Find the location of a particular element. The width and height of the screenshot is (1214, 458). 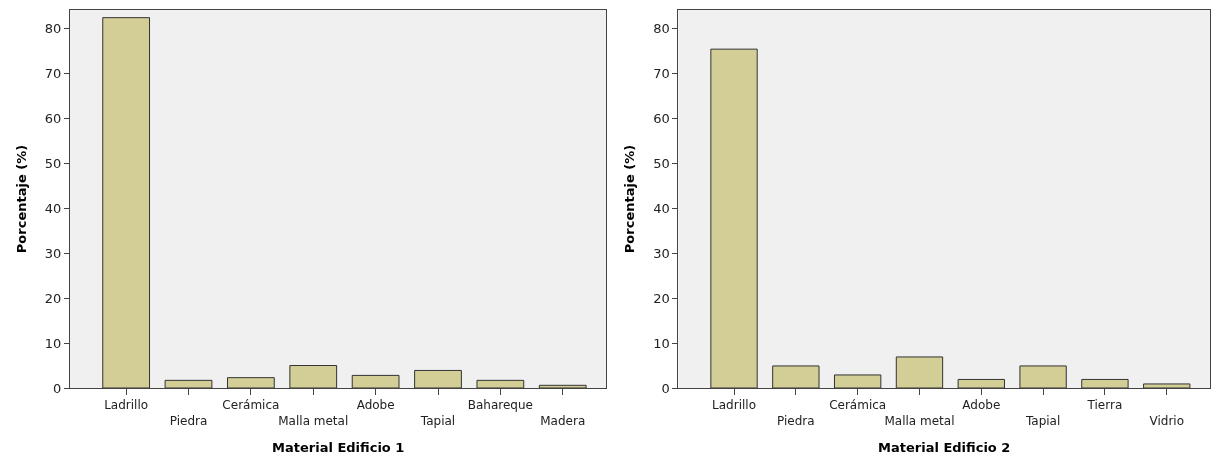

x-axis-title: Material Edificio 2 is located at coordinates (944, 447).